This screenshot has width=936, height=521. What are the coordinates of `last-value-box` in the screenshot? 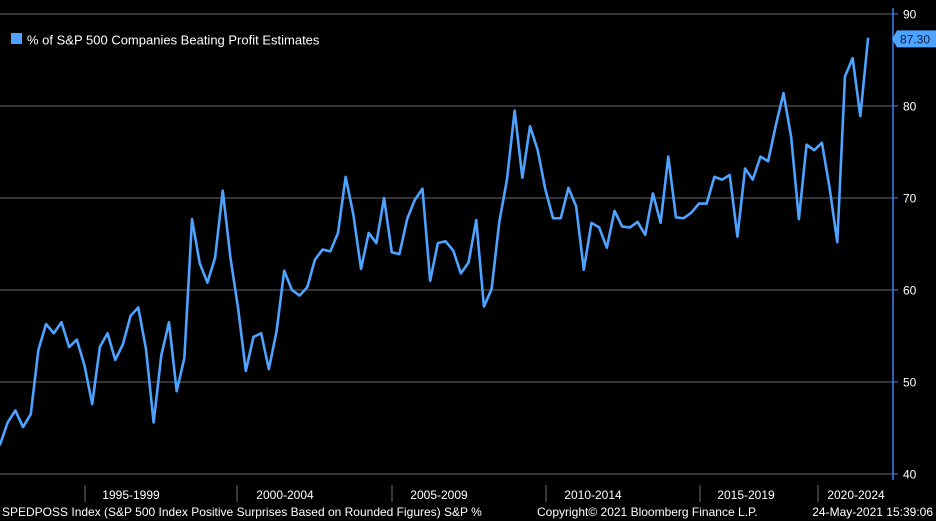 It's located at (914, 39).